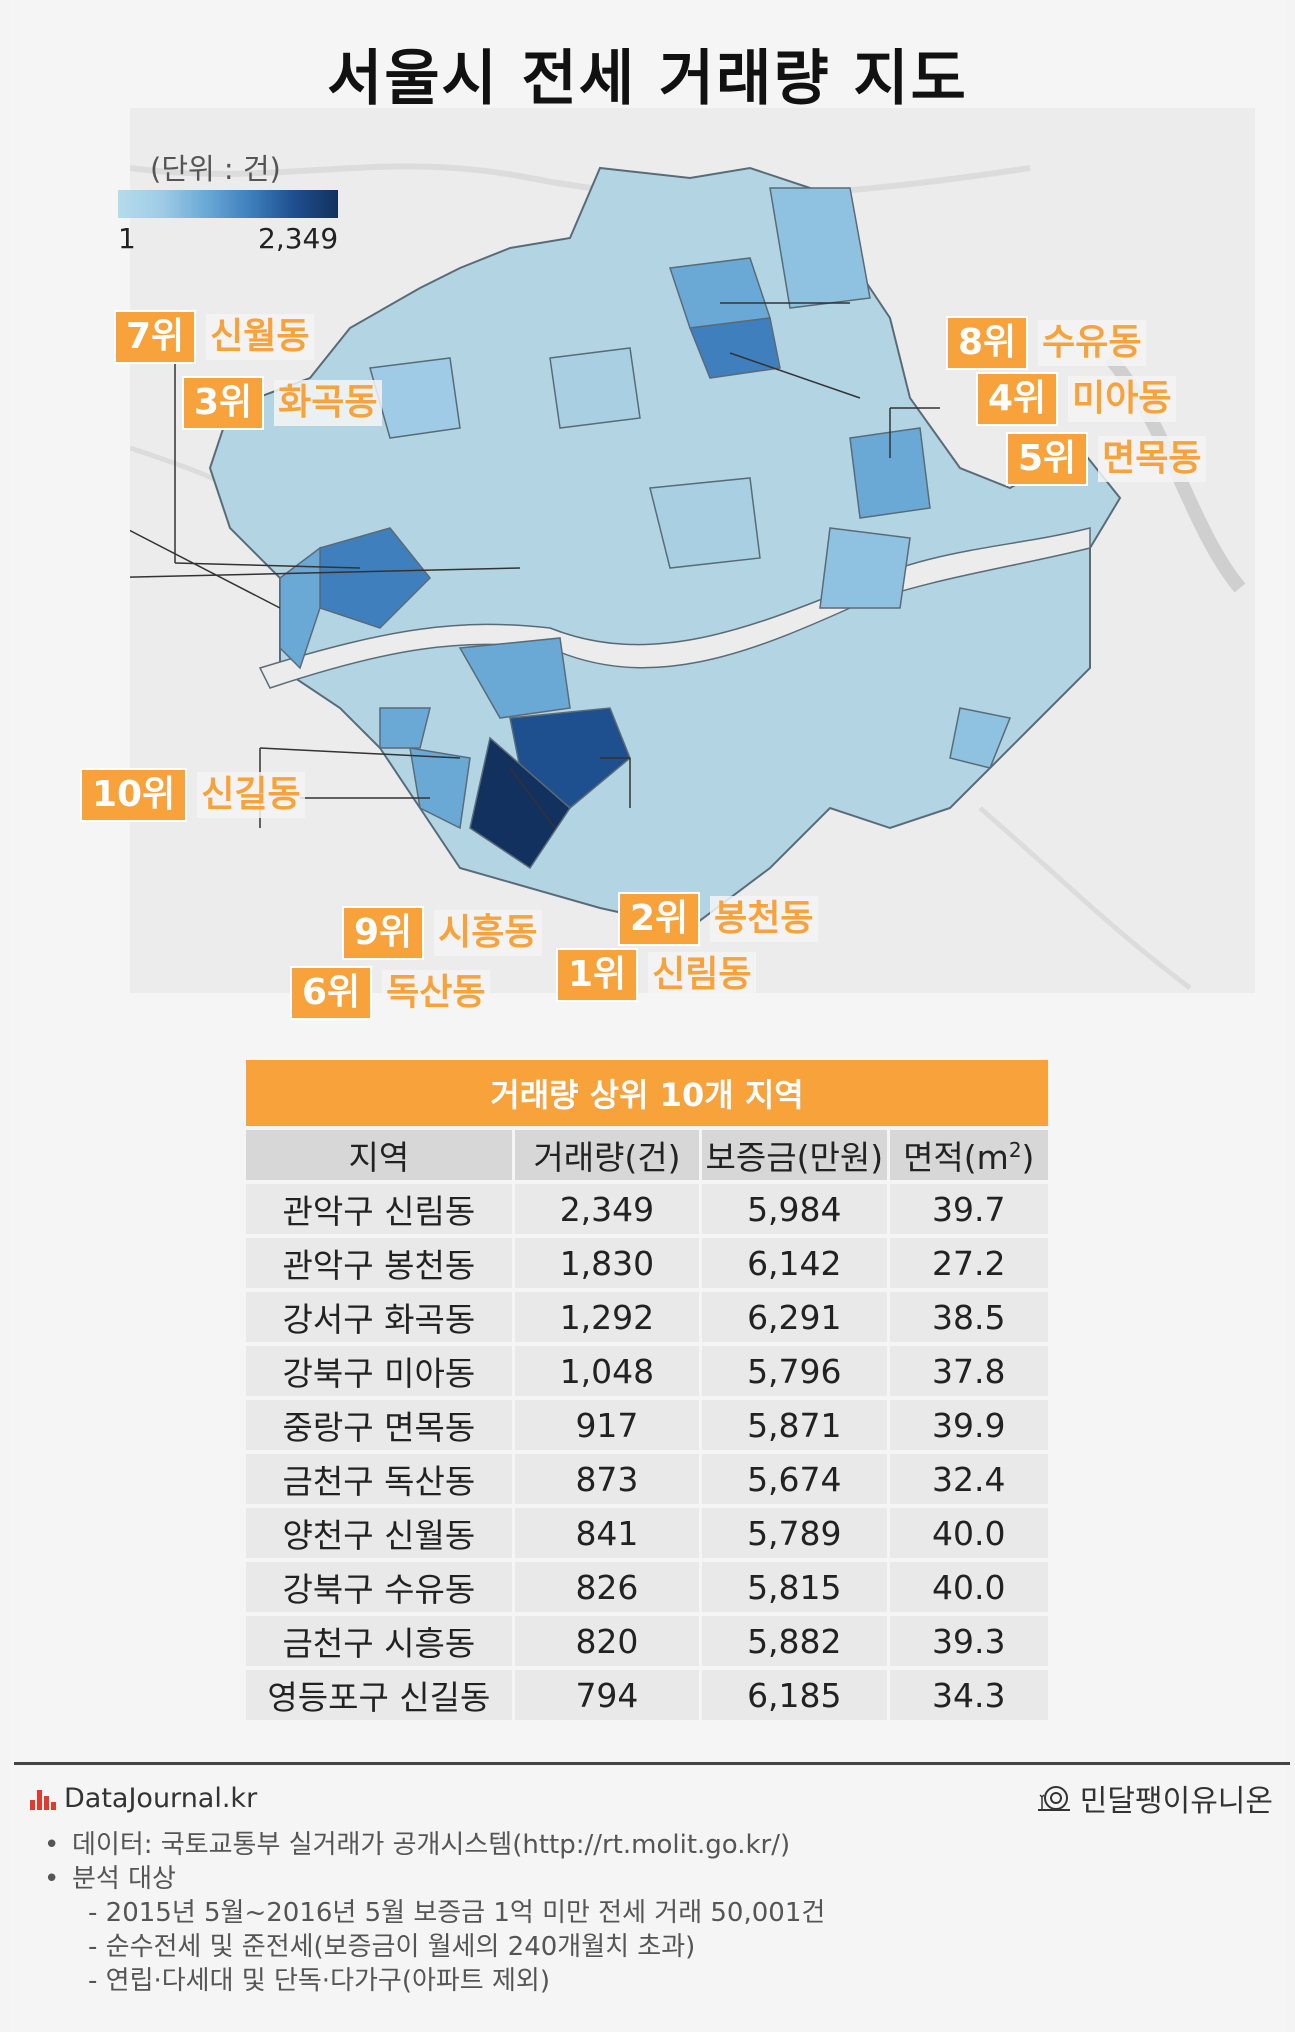 The height and width of the screenshot is (2032, 1295). What do you see at coordinates (380, 1587) in the screenshot?
I see `cell-region: 강북구 수유동` at bounding box center [380, 1587].